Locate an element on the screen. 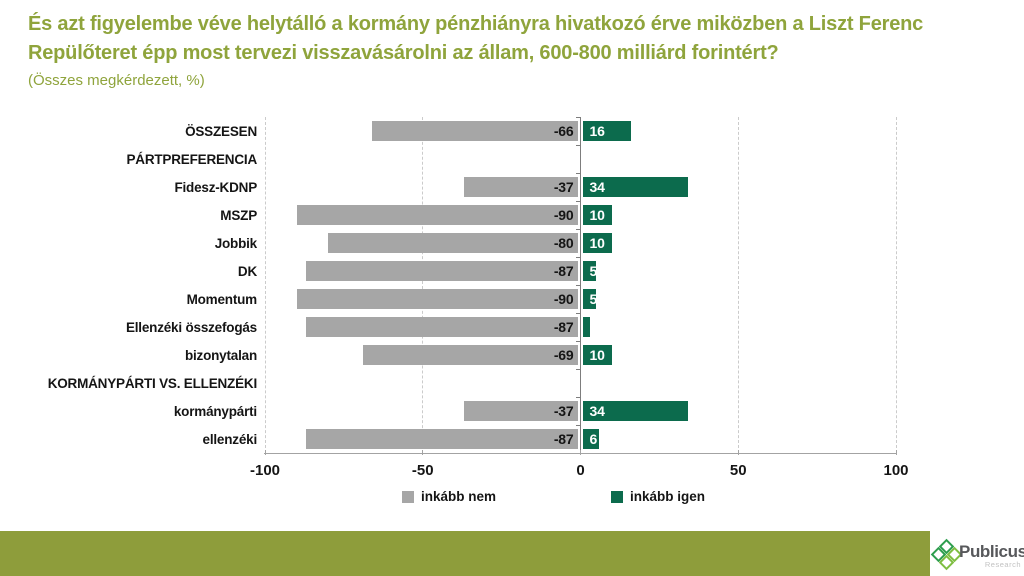  category-label: Jobbik is located at coordinates (236, 243).